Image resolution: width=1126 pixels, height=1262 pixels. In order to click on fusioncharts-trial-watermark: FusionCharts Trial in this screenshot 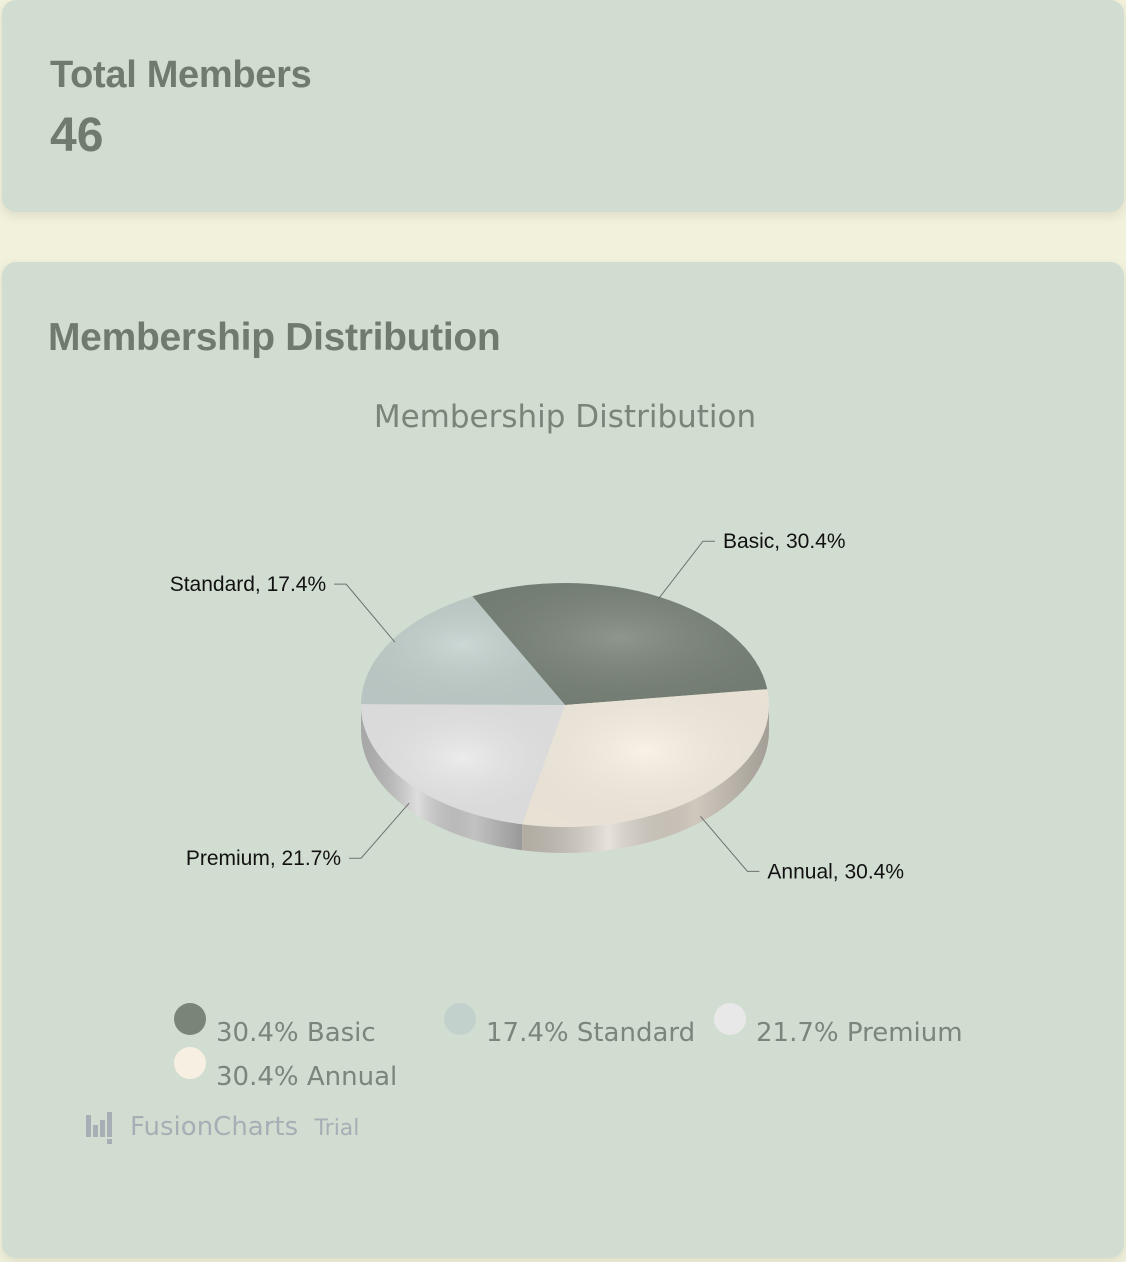, I will do `click(222, 1128)`.